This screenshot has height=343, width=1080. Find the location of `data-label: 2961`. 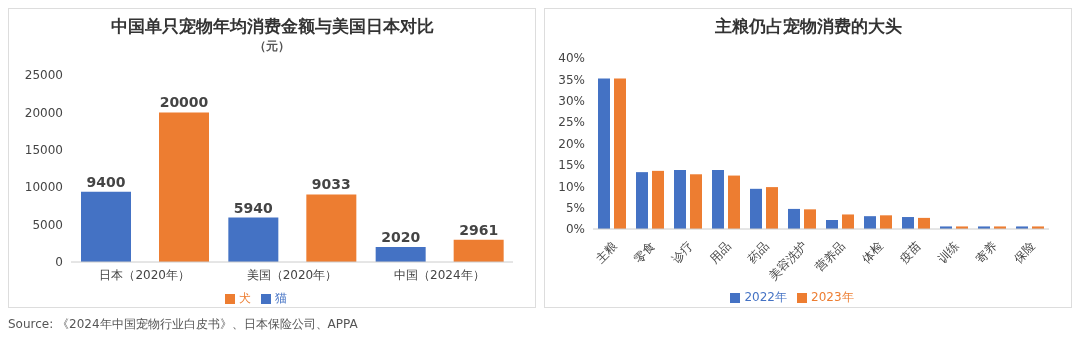

data-label: 2961 is located at coordinates (479, 229).